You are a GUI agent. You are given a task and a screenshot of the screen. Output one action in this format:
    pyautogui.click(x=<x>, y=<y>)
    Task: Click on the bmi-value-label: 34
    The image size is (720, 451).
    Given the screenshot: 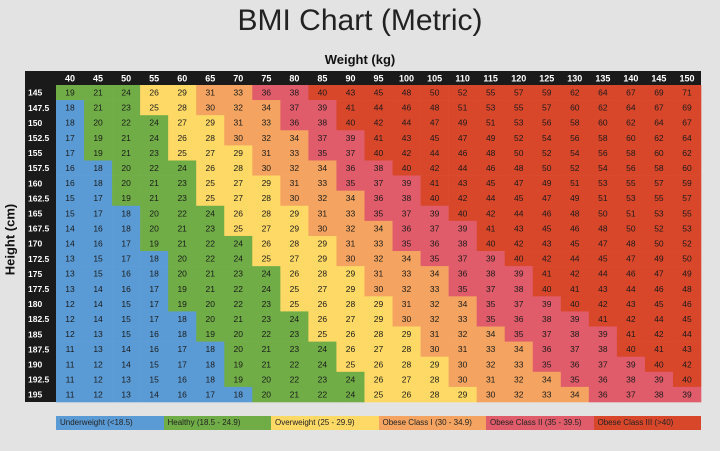 What is the action you would take?
    pyautogui.click(x=295, y=138)
    